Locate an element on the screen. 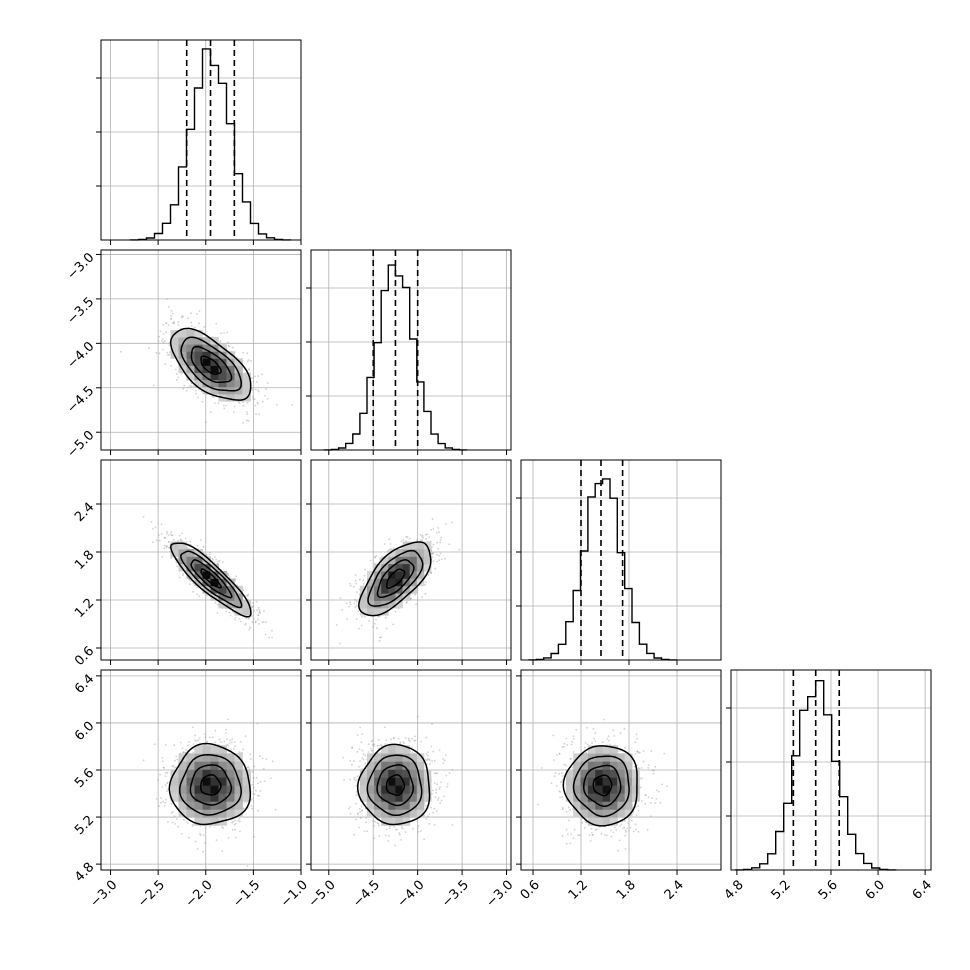 The width and height of the screenshot is (970, 970). contour-lines is located at coordinates (395, 579).